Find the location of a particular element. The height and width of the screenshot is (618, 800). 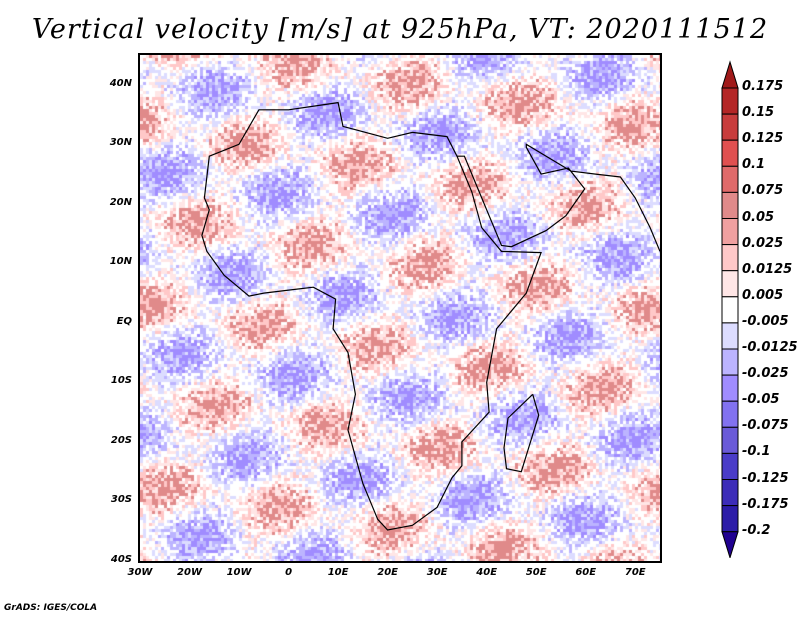

colorbar-label: -0.075 is located at coordinates (765, 426).